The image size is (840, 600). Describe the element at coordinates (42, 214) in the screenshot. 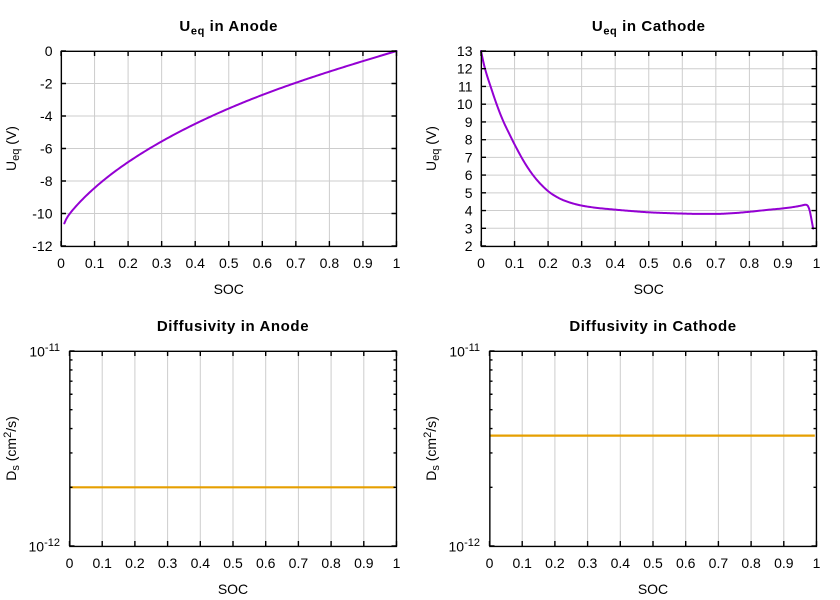

I see `svg-text: -10` at that location.